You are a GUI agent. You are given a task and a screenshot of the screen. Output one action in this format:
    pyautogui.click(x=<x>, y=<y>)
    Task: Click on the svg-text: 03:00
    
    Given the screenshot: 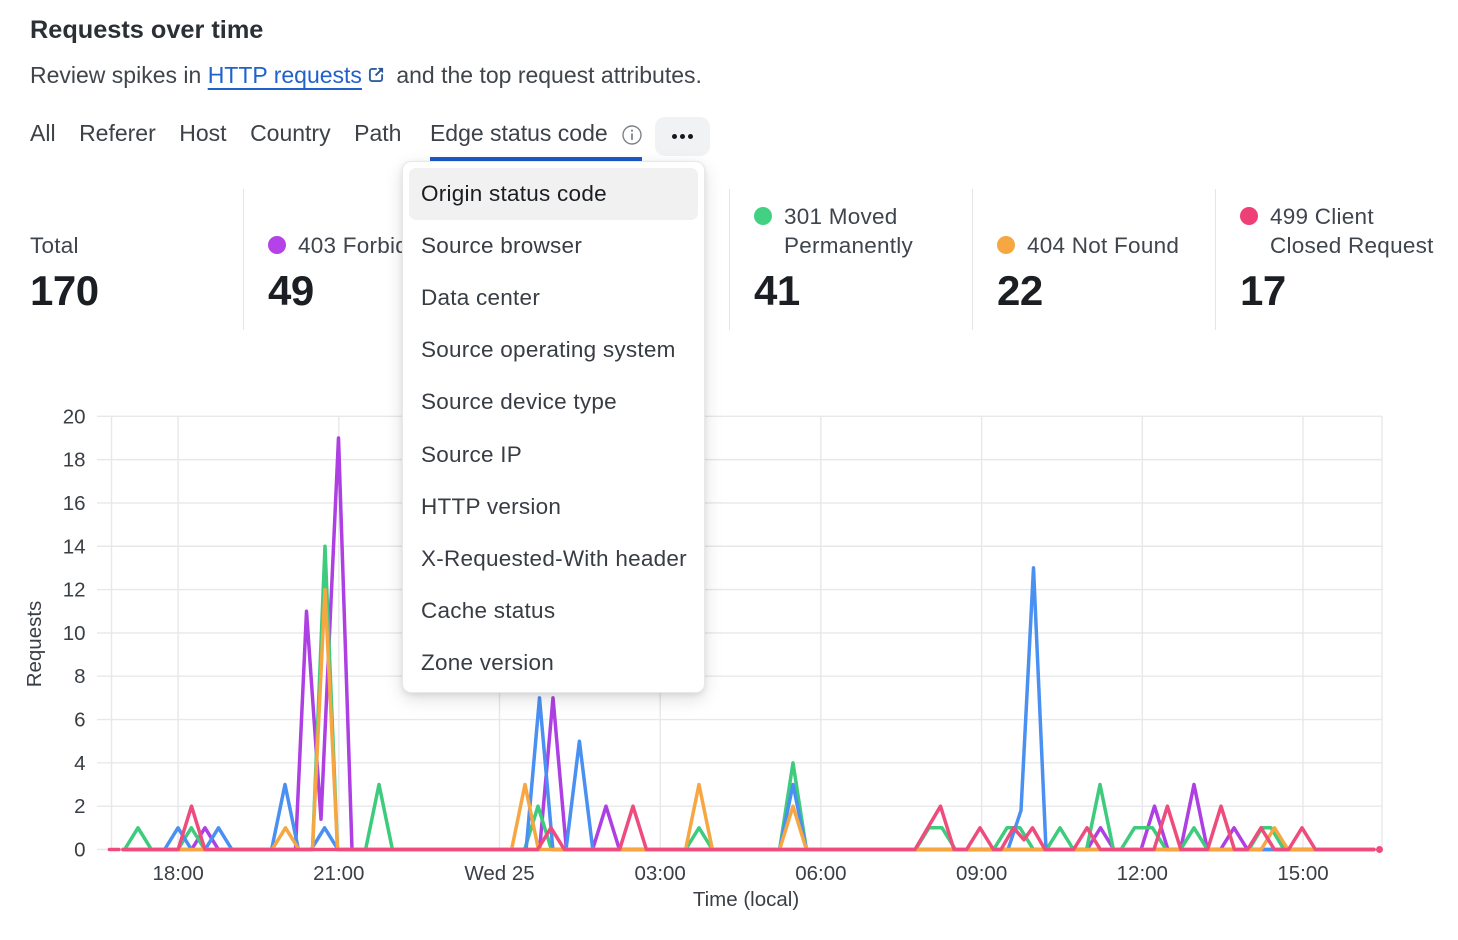 What is the action you would take?
    pyautogui.click(x=660, y=873)
    